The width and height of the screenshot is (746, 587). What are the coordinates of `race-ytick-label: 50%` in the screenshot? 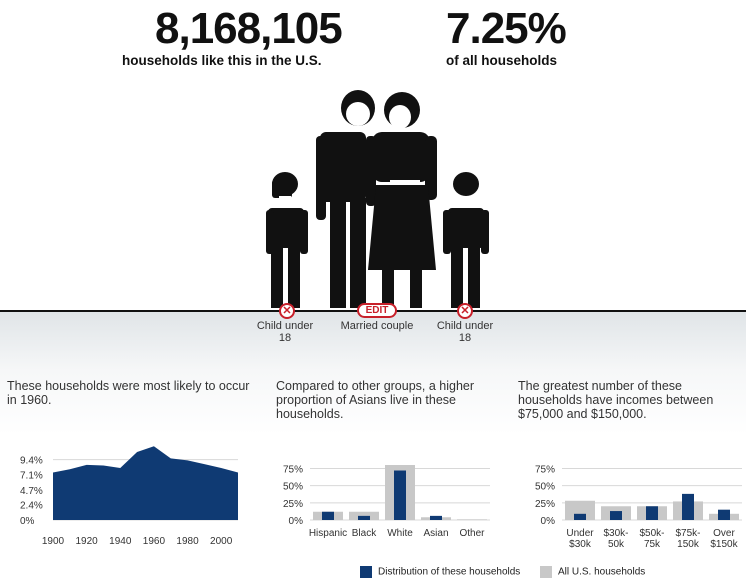 It's located at (293, 487).